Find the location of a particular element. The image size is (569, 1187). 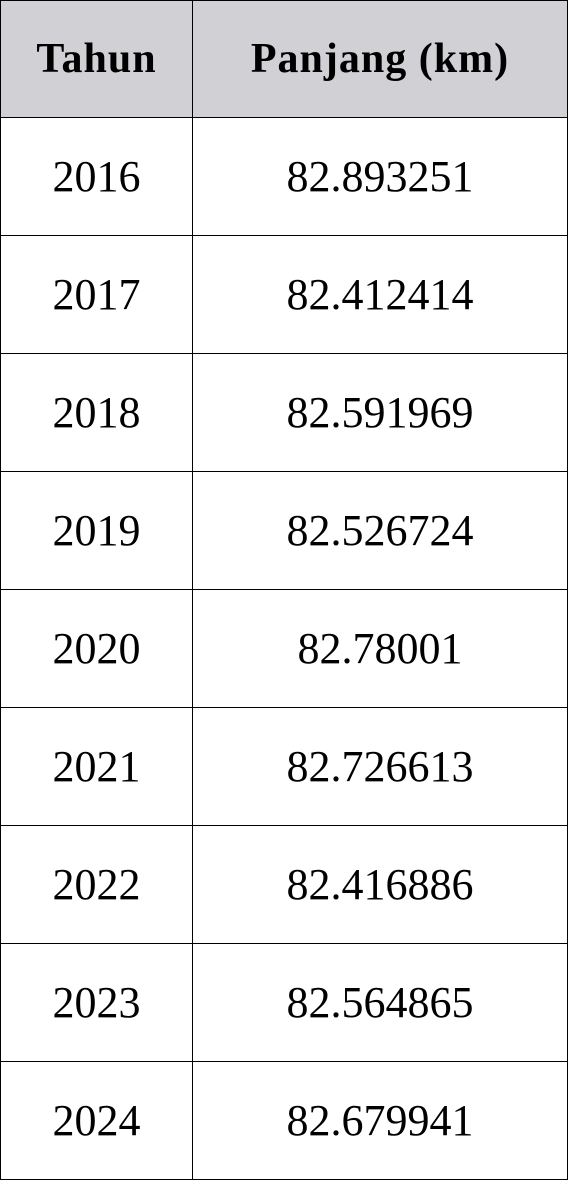

table-row: 2018 82.591969 is located at coordinates (284, 412).